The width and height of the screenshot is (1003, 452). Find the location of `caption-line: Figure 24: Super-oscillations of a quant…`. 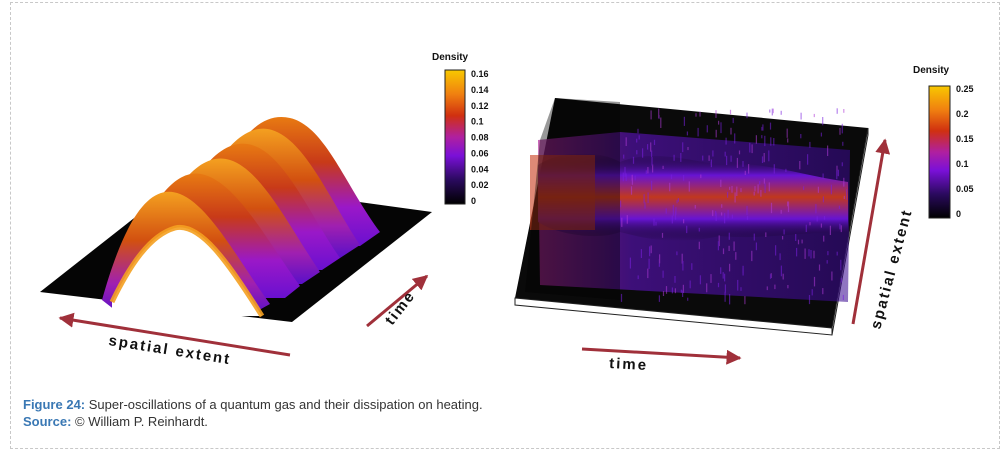

caption-line: Figure 24: Super-oscillations of a quant… is located at coordinates (253, 404).